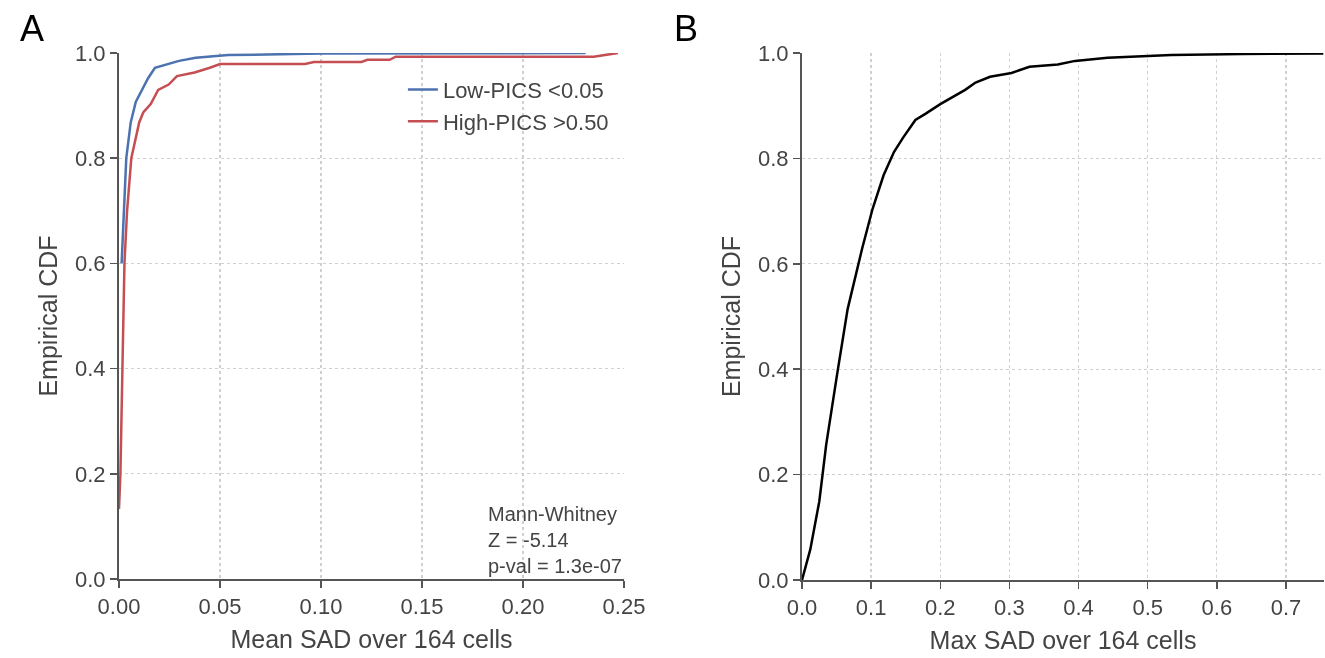  I want to click on text: B, so click(686, 28).